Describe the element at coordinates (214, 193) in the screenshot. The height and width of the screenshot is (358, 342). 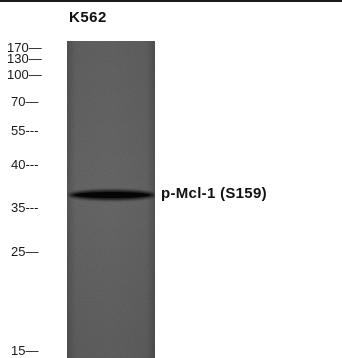
I see `band-label: p-Mcl-1 (S159)` at that location.